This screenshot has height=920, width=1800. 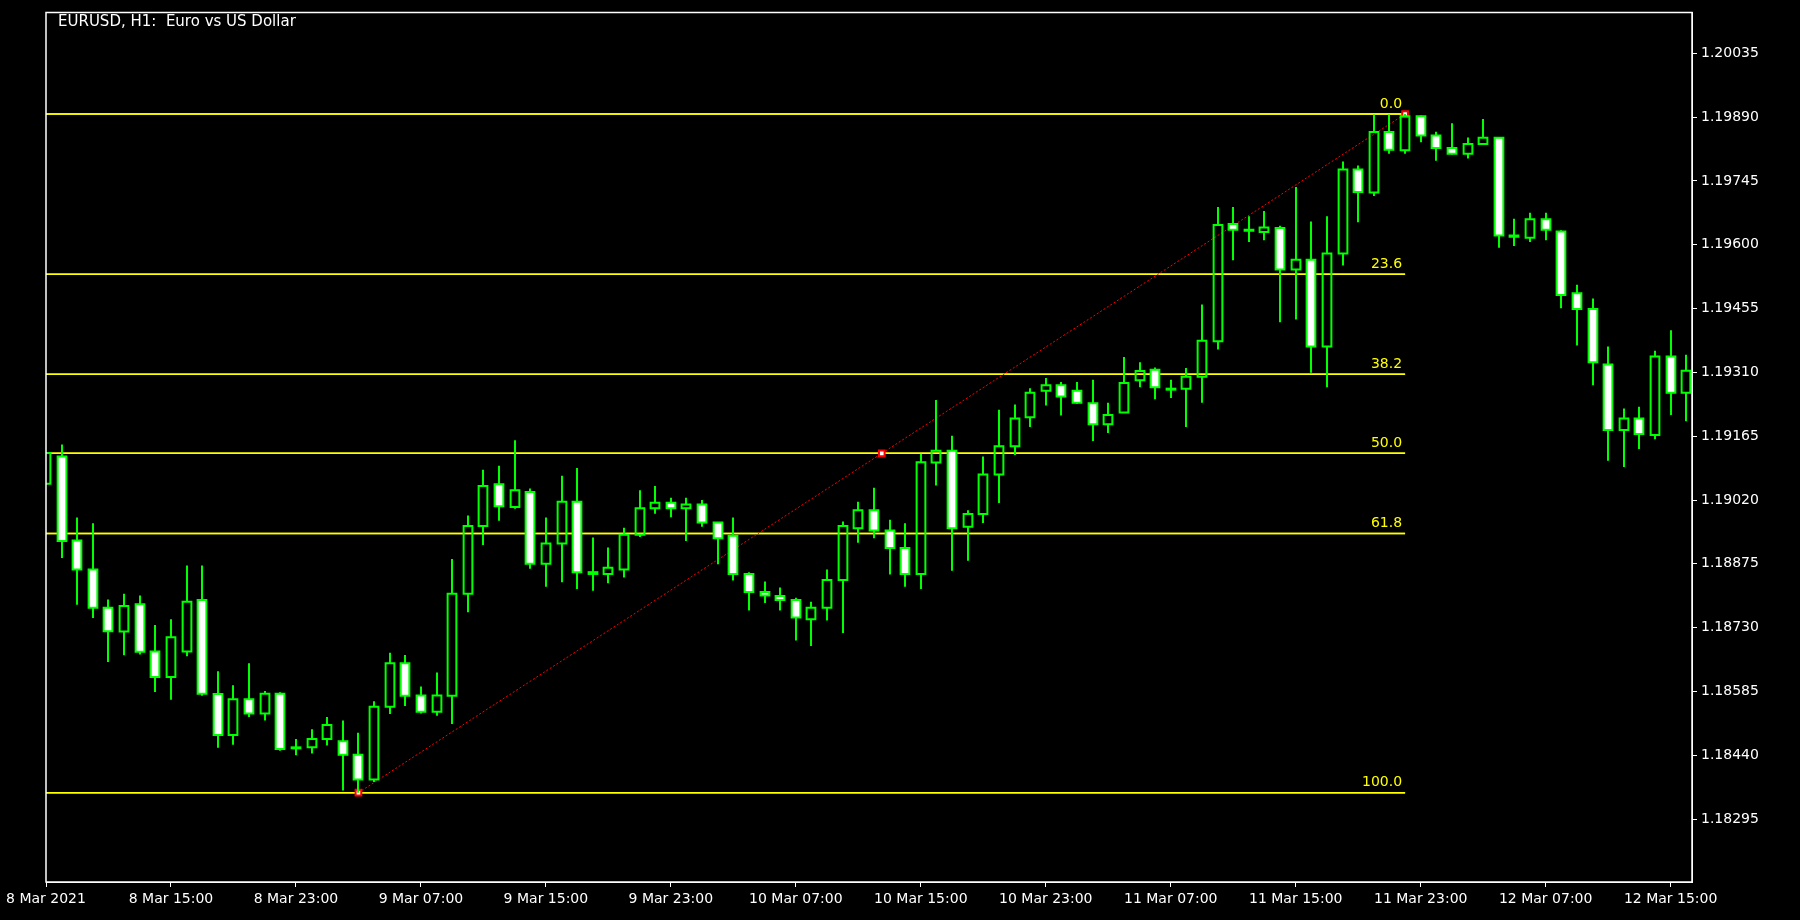 What do you see at coordinates (177, 21) in the screenshot?
I see `chart-title: EURUSD, H1: Euro vs US Dollar` at bounding box center [177, 21].